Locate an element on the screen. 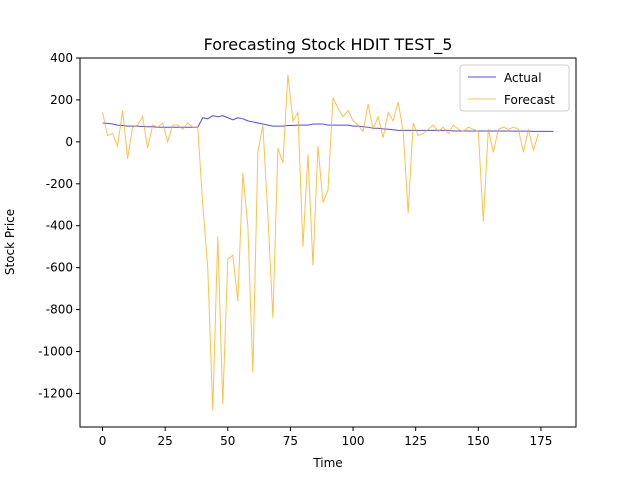  y-tick-label: -800 is located at coordinates (59, 310).